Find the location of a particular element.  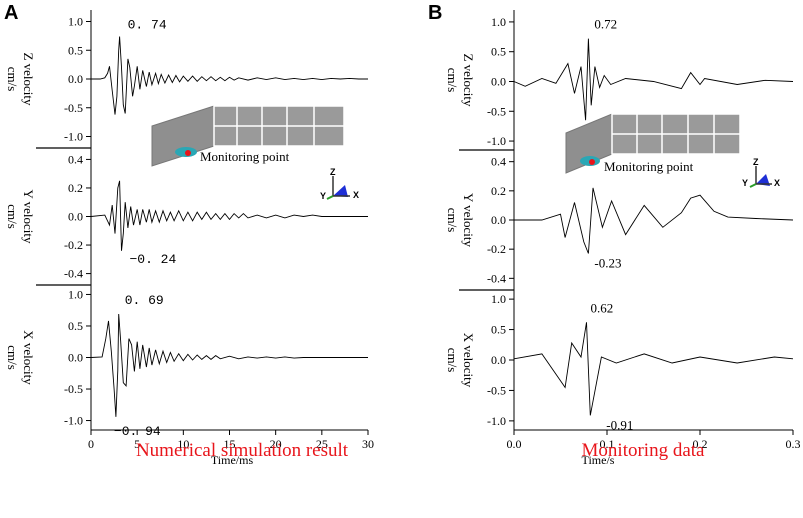

panel-b-label: B is located at coordinates (435, 13).